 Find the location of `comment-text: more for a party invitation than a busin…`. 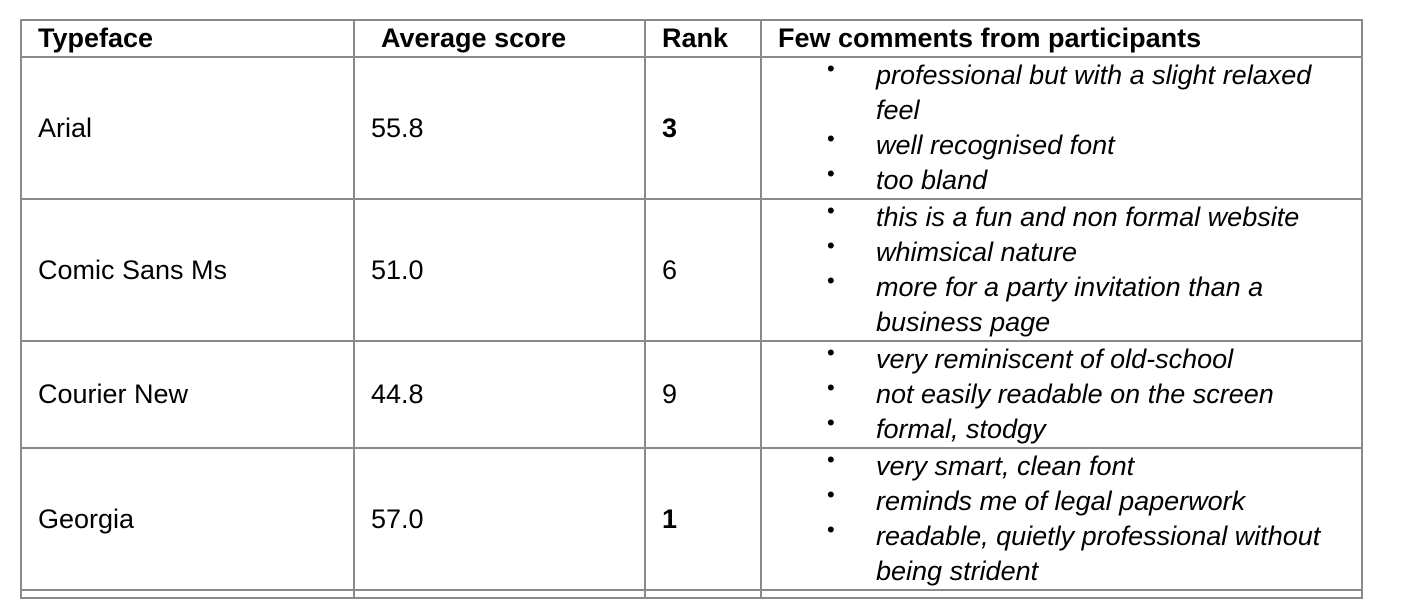

comment-text: more for a party invitation than a busin… is located at coordinates (1070, 304).